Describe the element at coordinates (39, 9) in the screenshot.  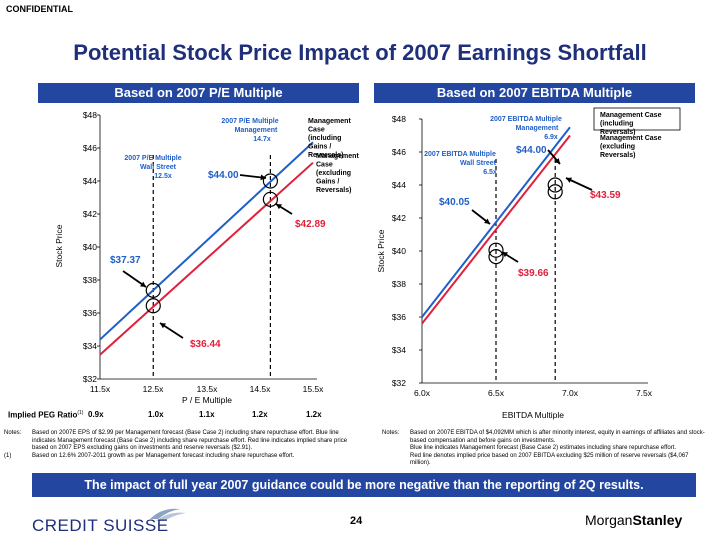
I see `confidential-label: CONFIDENTIAL` at that location.